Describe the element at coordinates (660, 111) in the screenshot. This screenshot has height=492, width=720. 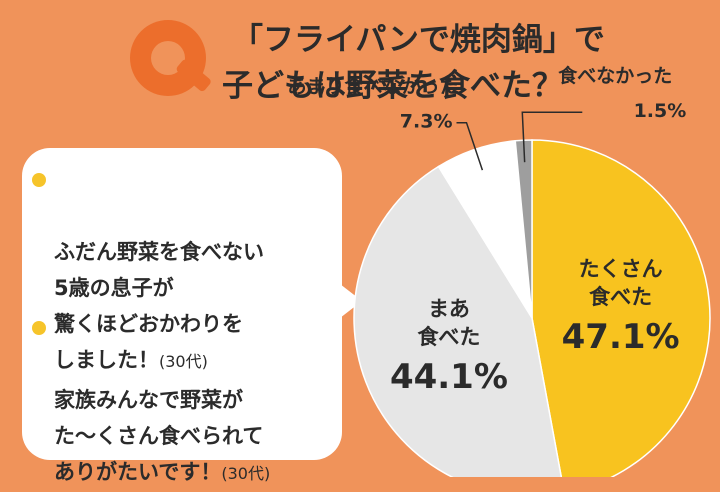
I see `slice-value-3: 1.5%` at that location.